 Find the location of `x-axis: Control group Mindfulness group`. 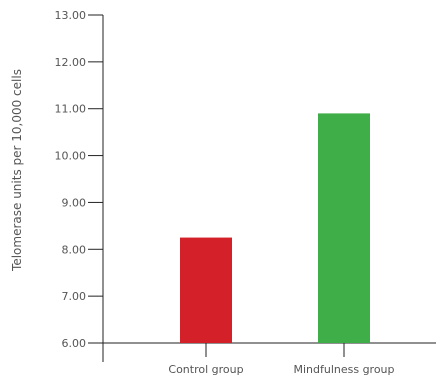

x-axis: Control group Mindfulness group is located at coordinates (262, 359).